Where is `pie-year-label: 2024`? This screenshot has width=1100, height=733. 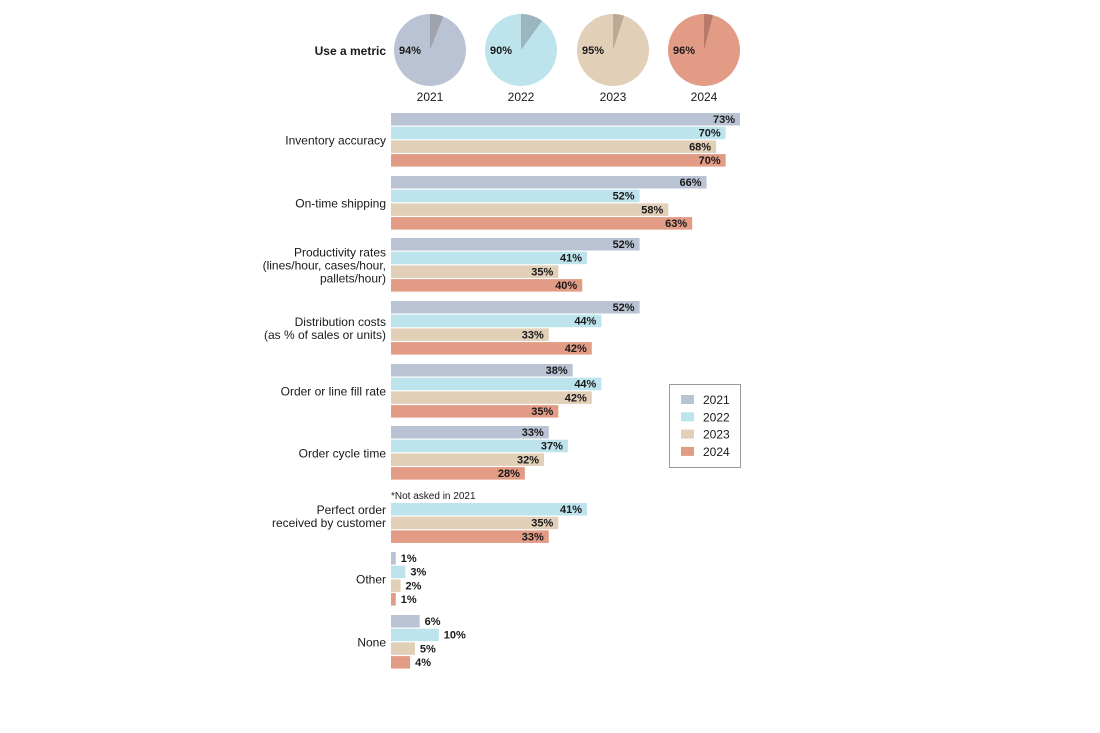 pie-year-label: 2024 is located at coordinates (704, 97).